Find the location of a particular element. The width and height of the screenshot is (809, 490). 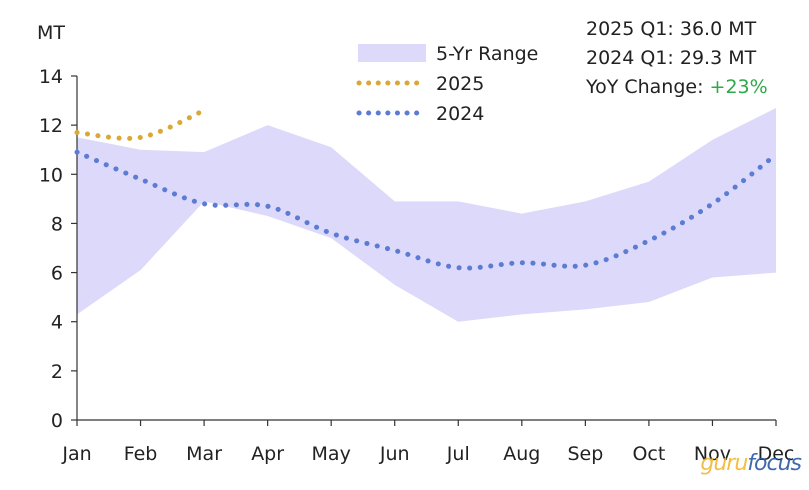

series-line-2025 is located at coordinates (140, 124).